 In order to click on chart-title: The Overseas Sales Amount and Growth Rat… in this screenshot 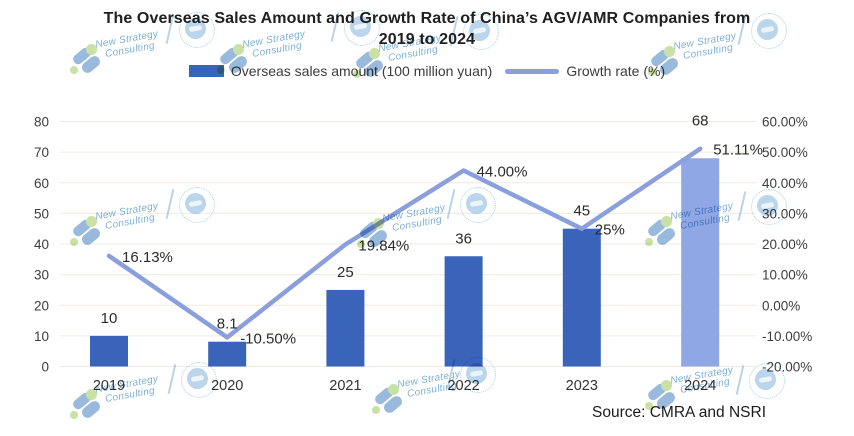, I will do `click(427, 29)`.